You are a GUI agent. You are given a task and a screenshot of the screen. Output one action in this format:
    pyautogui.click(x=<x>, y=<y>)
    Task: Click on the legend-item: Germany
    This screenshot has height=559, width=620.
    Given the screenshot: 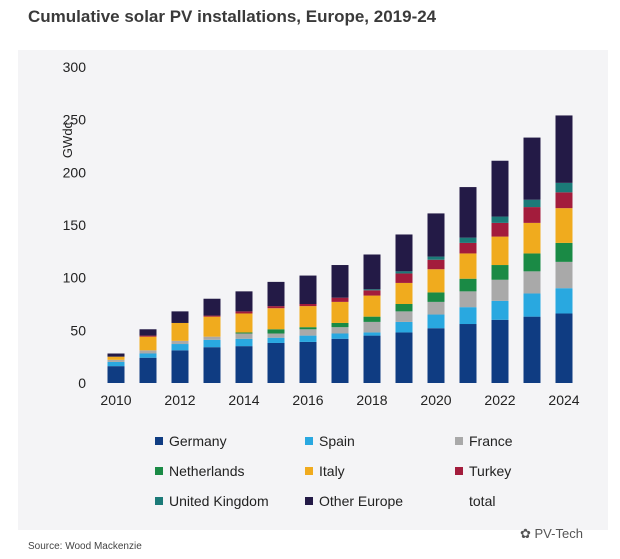 What is the action you would take?
    pyautogui.click(x=191, y=441)
    